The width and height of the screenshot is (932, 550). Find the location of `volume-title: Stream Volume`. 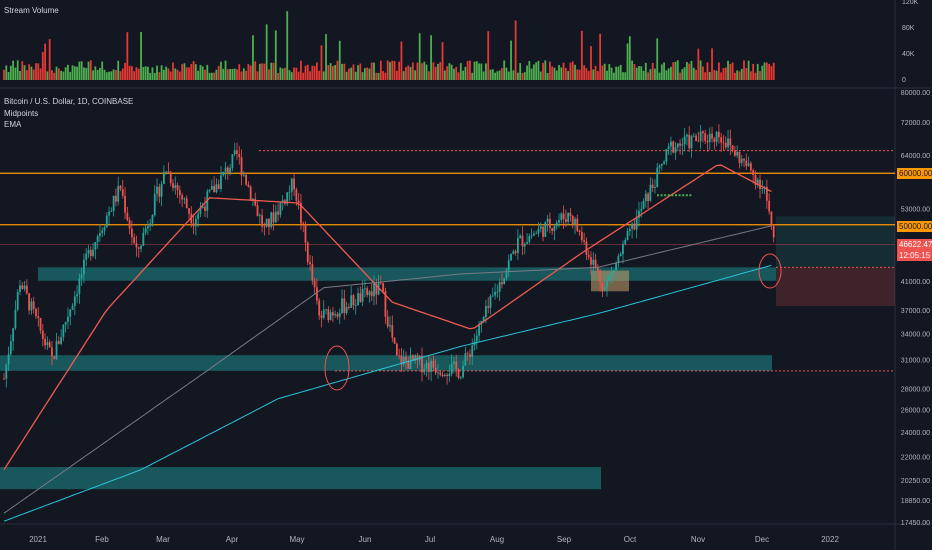

volume-title: Stream Volume is located at coordinates (31, 10).